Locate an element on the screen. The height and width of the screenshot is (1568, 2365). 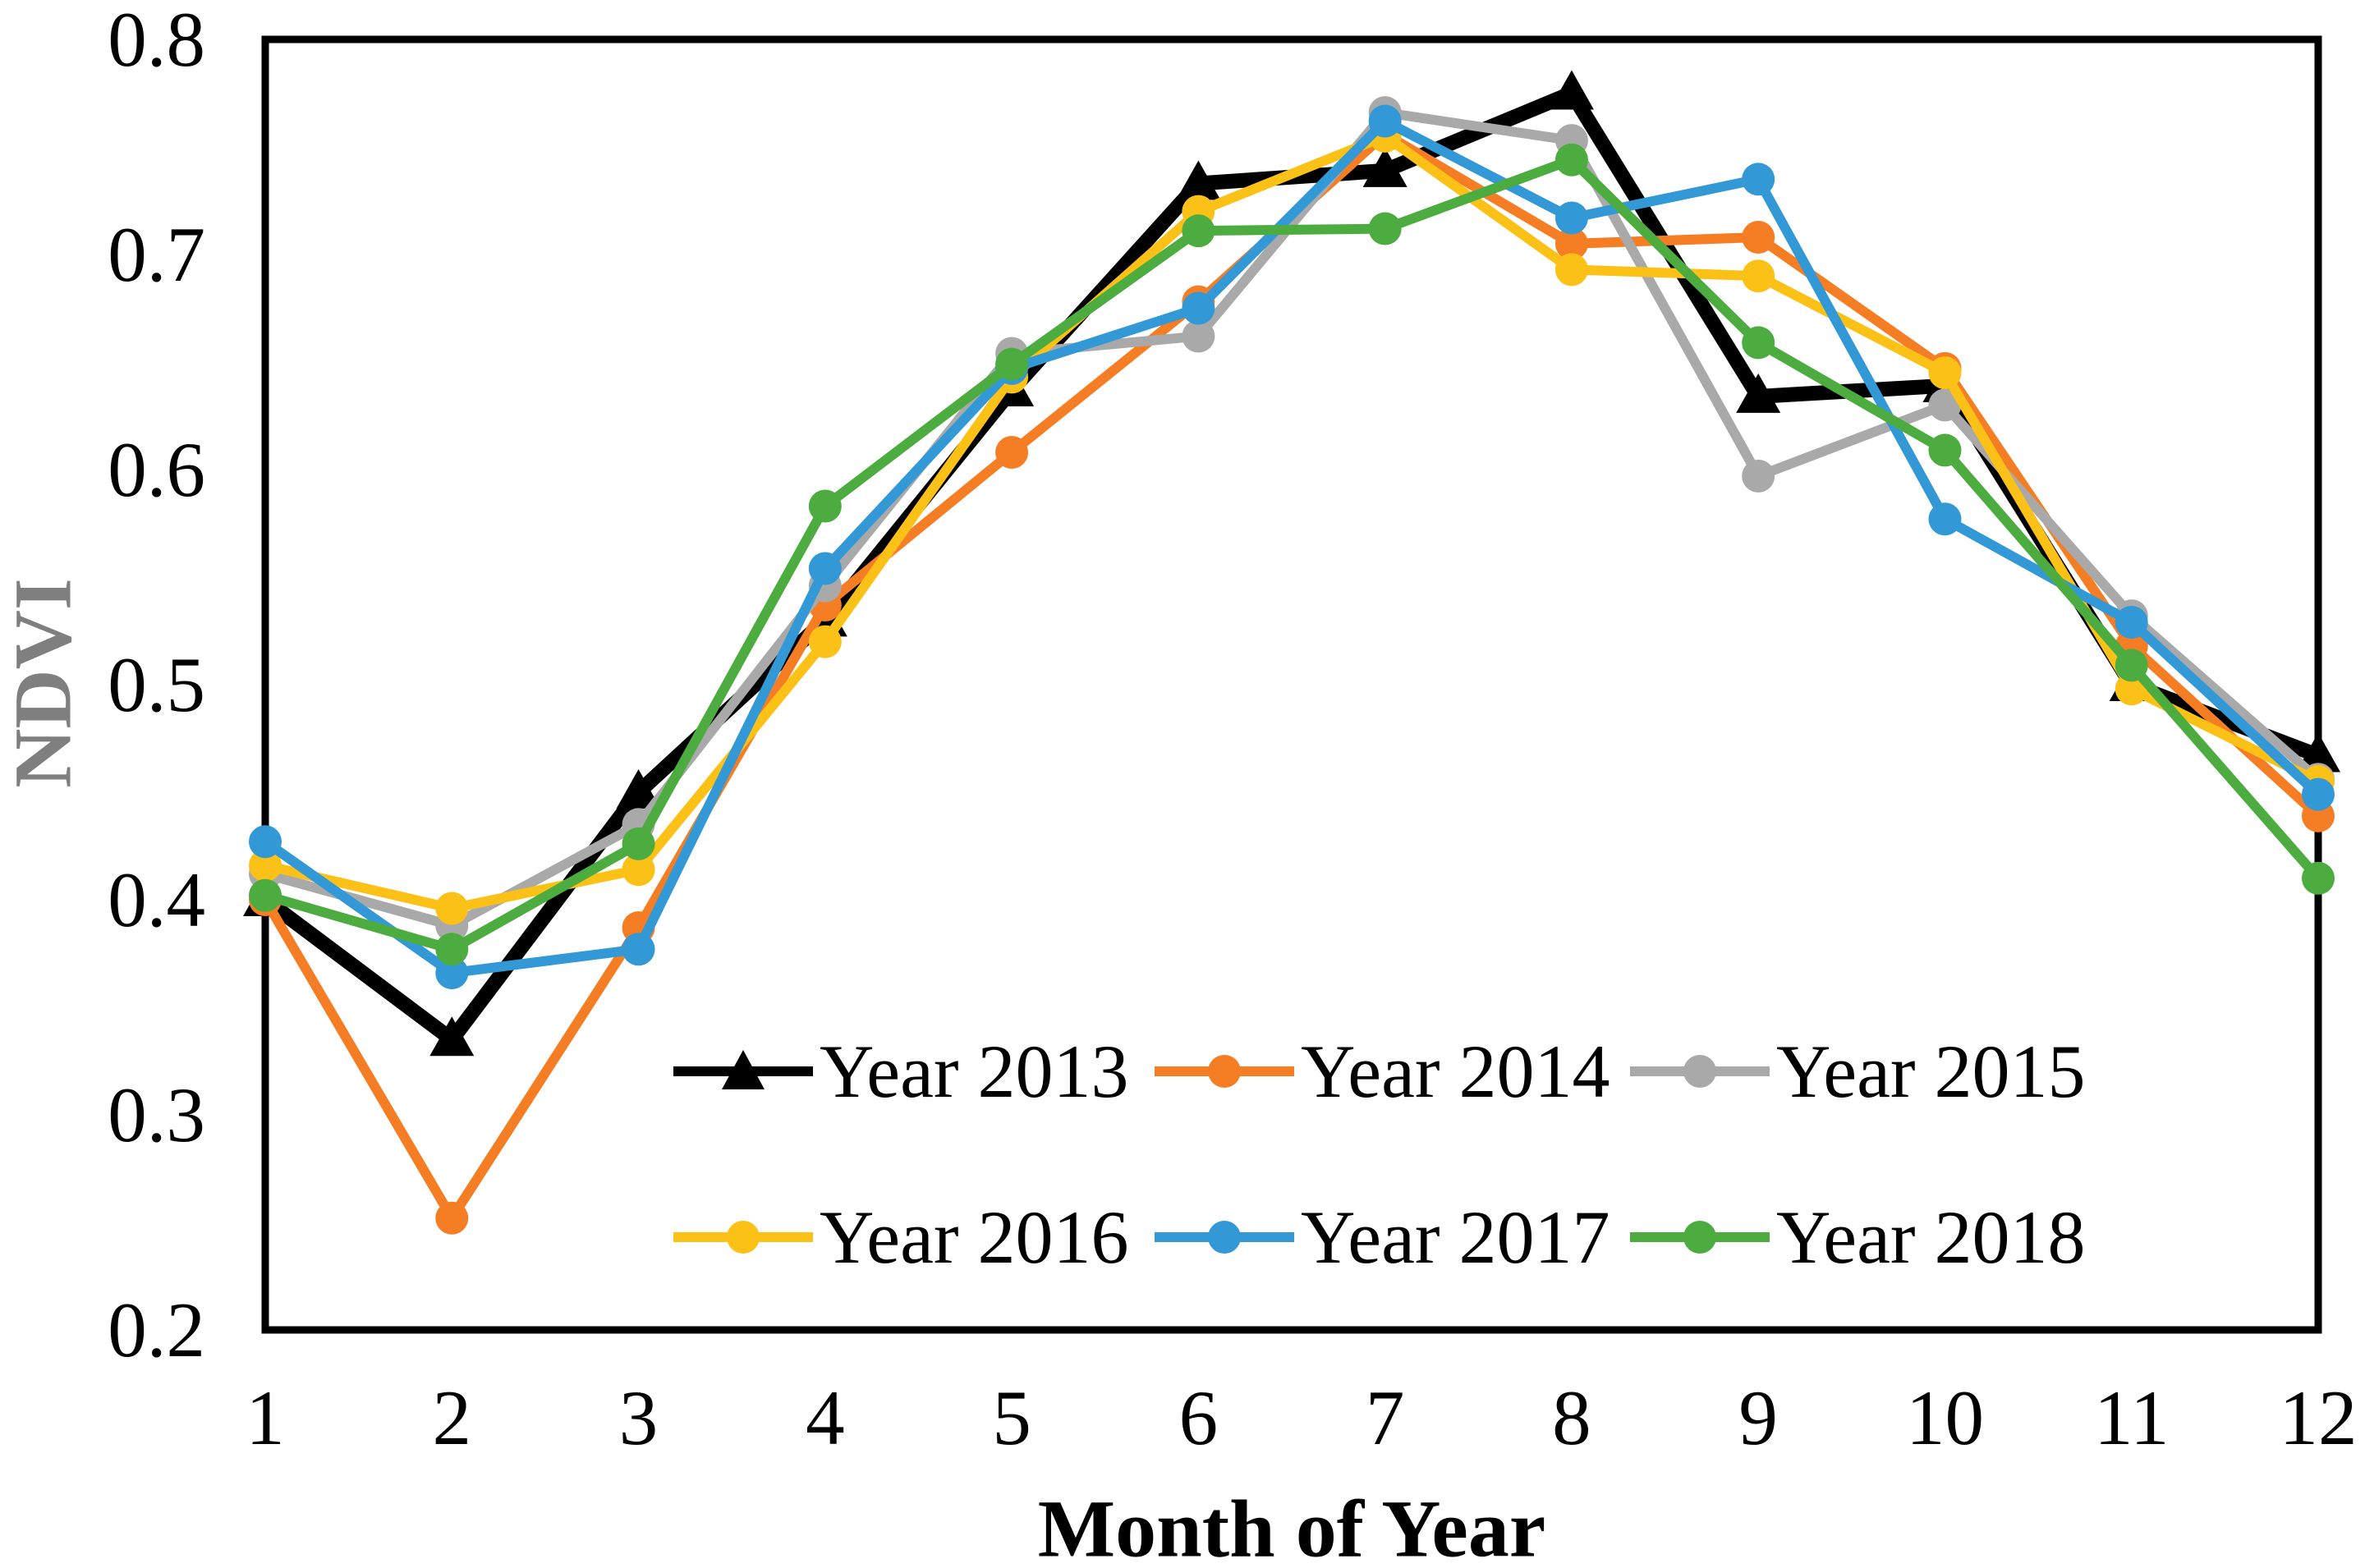
x-tick-label: 11 is located at coordinates (2131, 1417).